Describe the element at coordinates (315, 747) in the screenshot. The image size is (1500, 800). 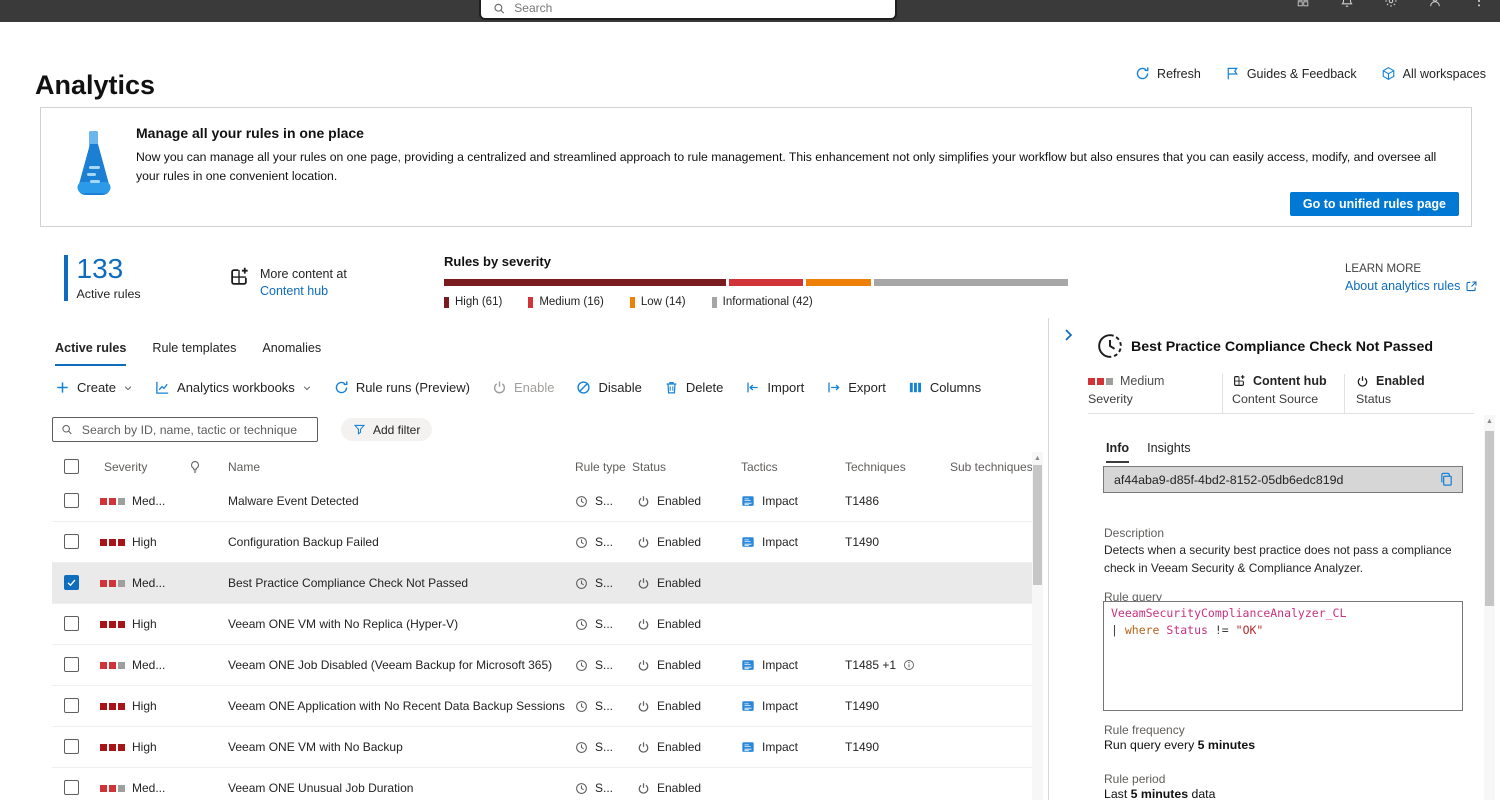
I see `rule-name: Veeam ONE VM with No Backup` at that location.